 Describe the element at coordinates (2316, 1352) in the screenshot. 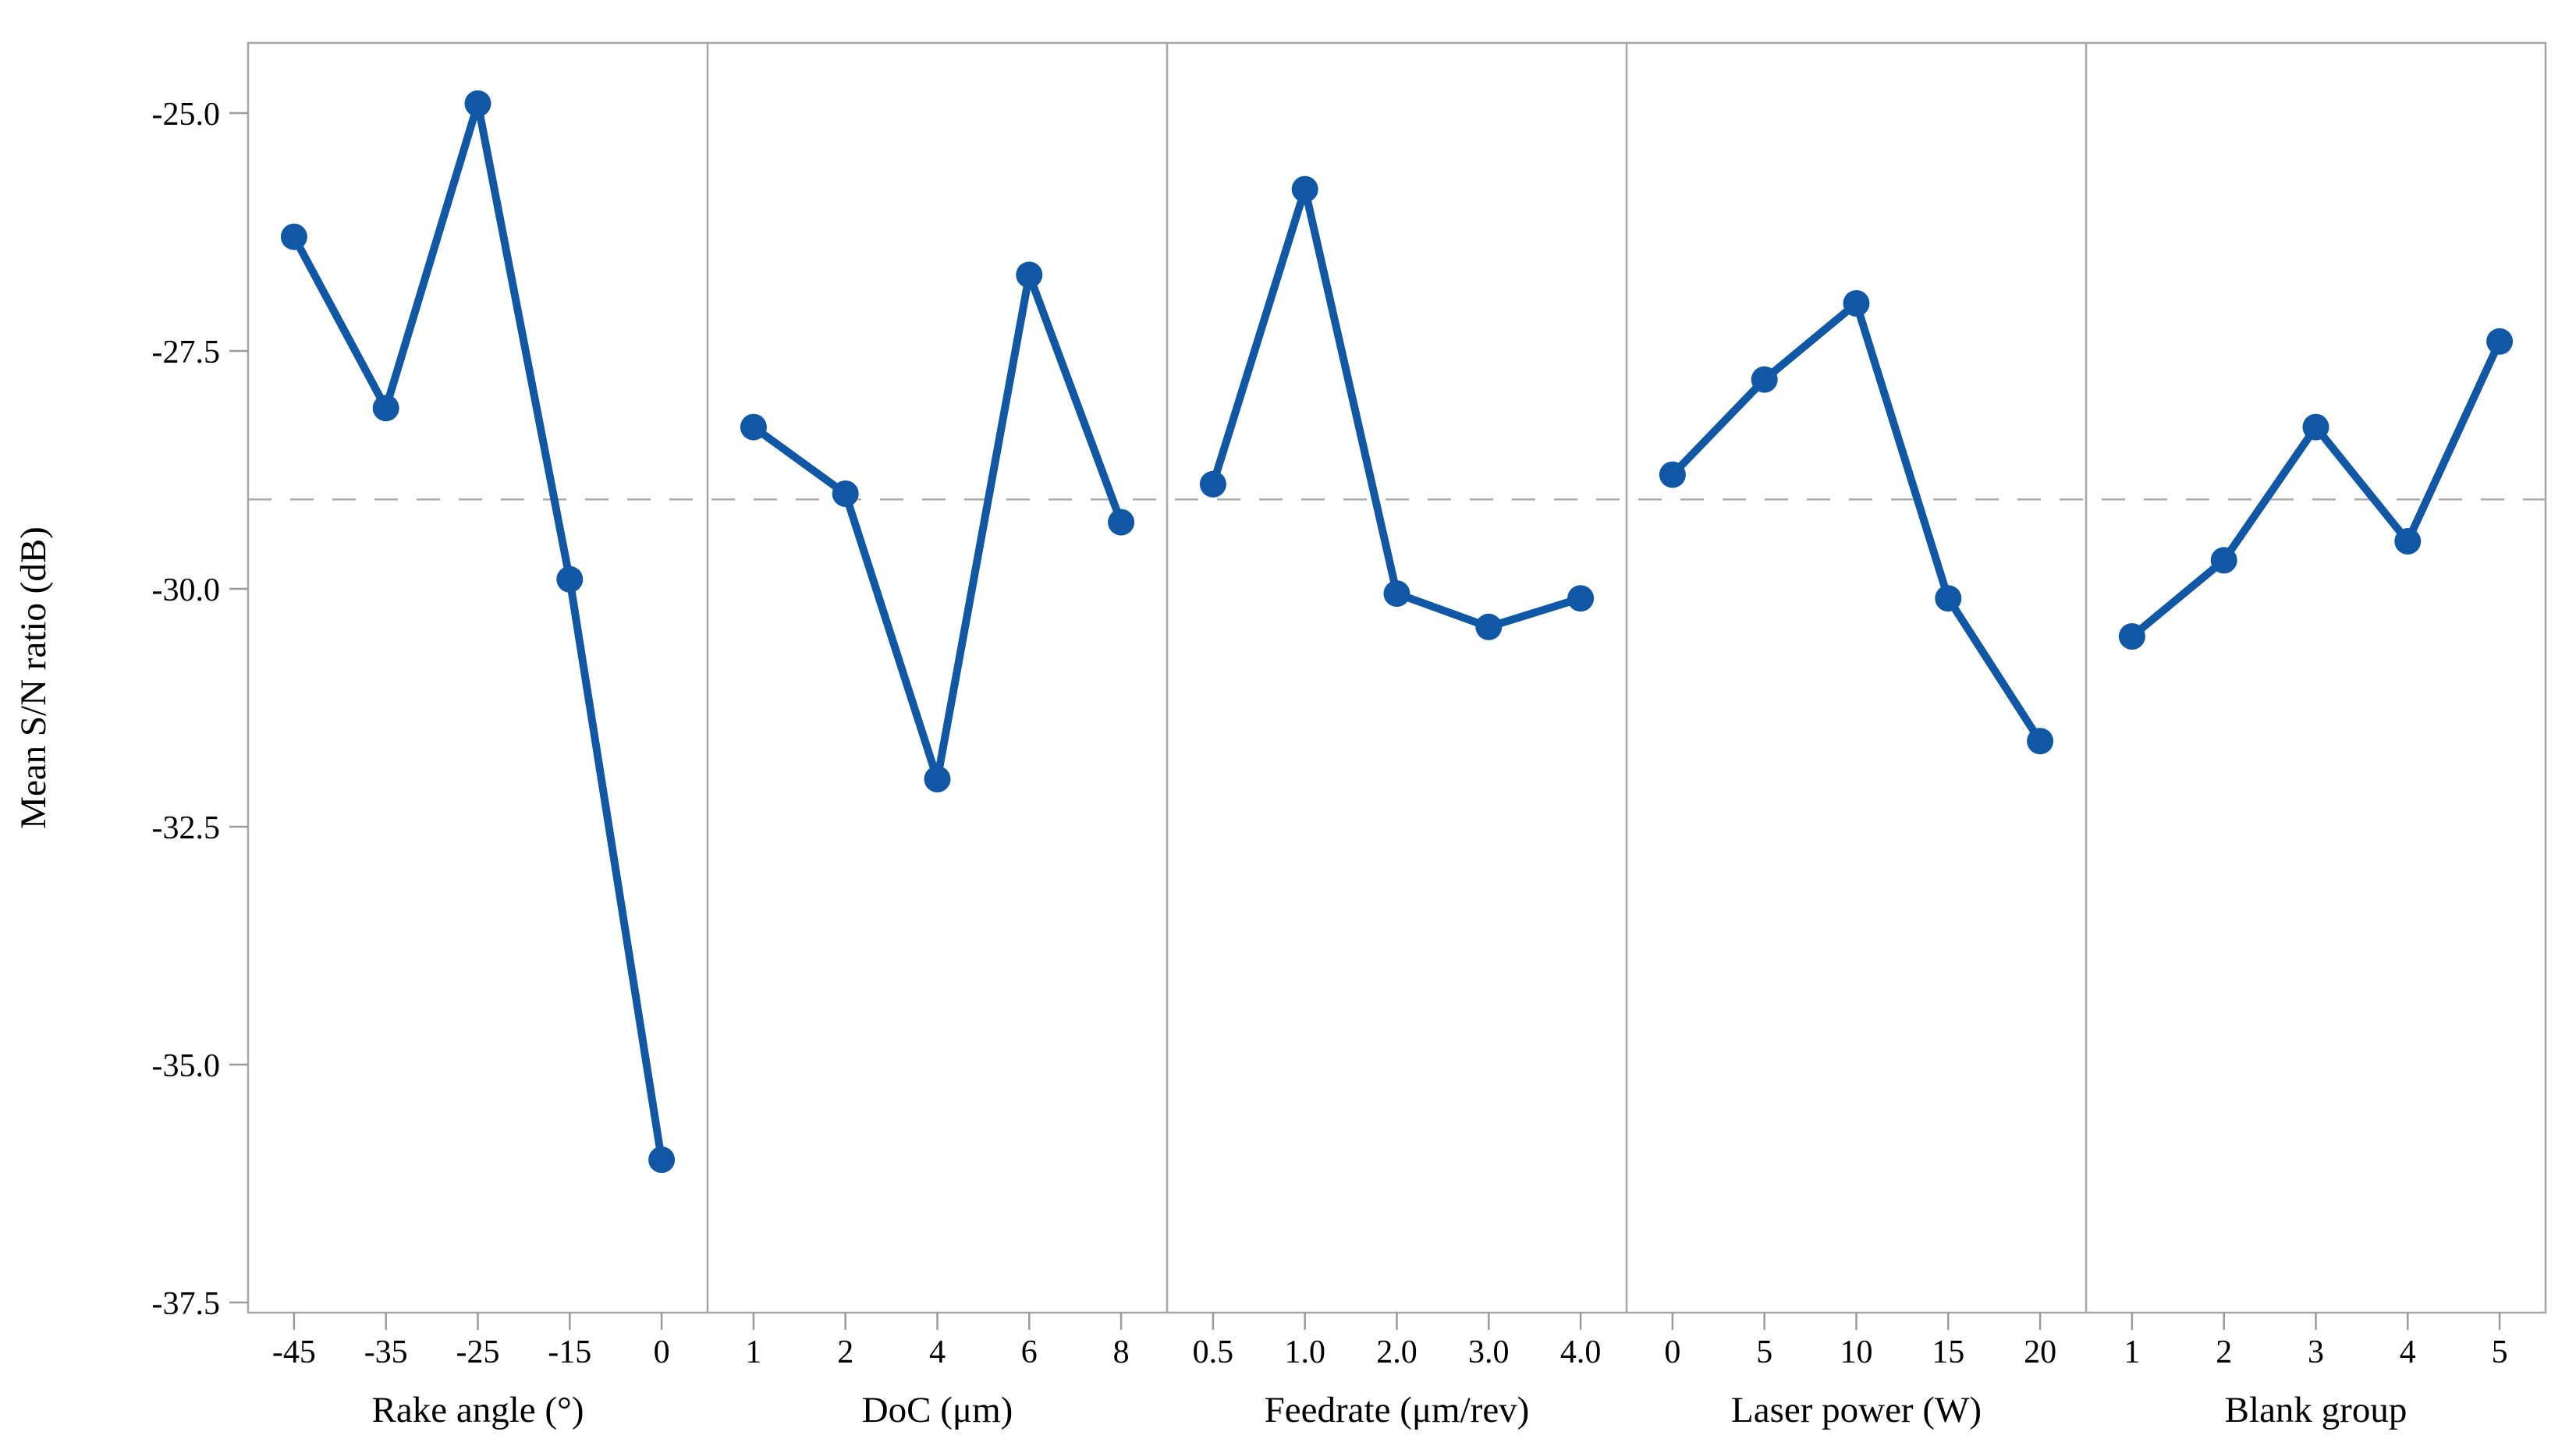

I see `x-tick-label: 3` at that location.